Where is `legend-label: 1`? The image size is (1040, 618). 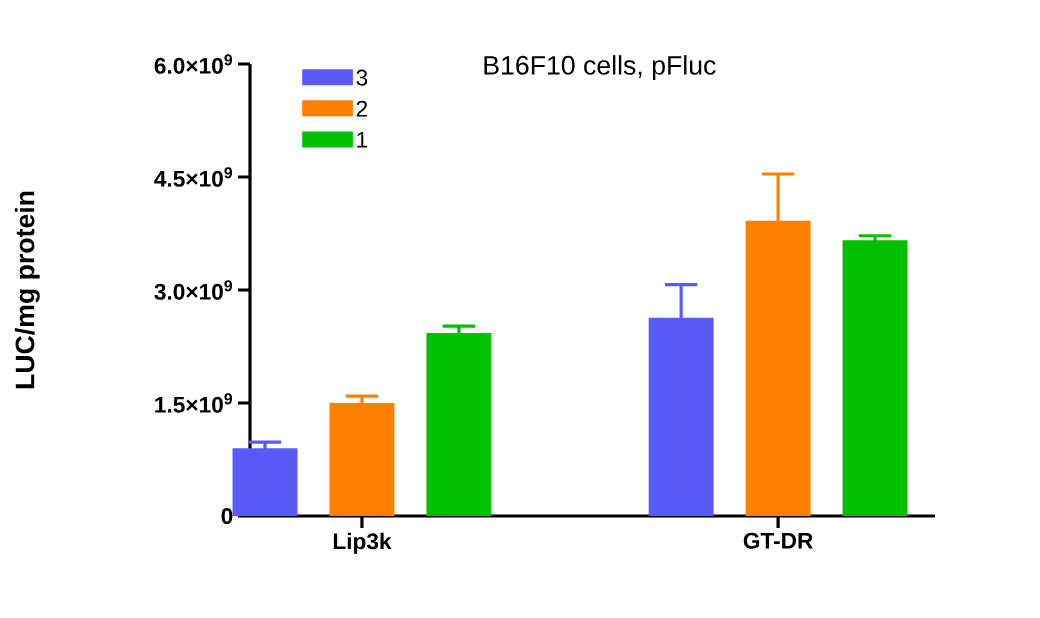
legend-label: 1 is located at coordinates (362, 139).